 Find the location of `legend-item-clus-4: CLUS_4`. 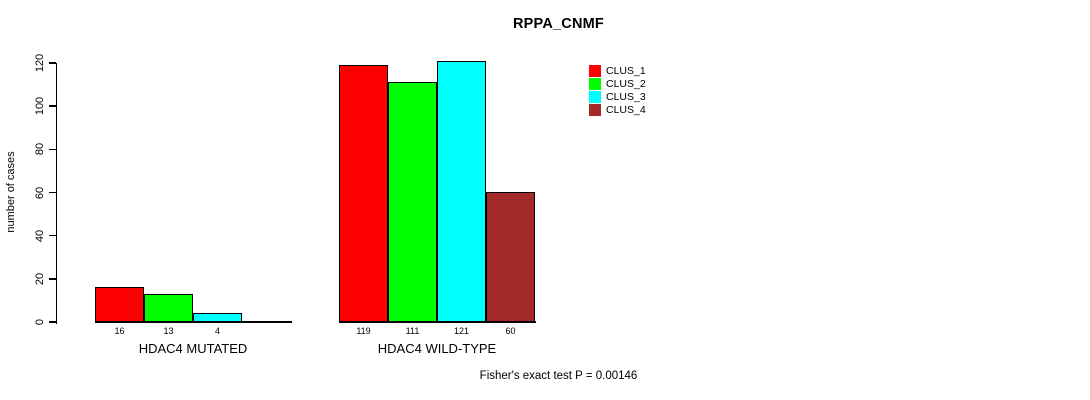

legend-item-clus-4: CLUS_4 is located at coordinates (617, 109).